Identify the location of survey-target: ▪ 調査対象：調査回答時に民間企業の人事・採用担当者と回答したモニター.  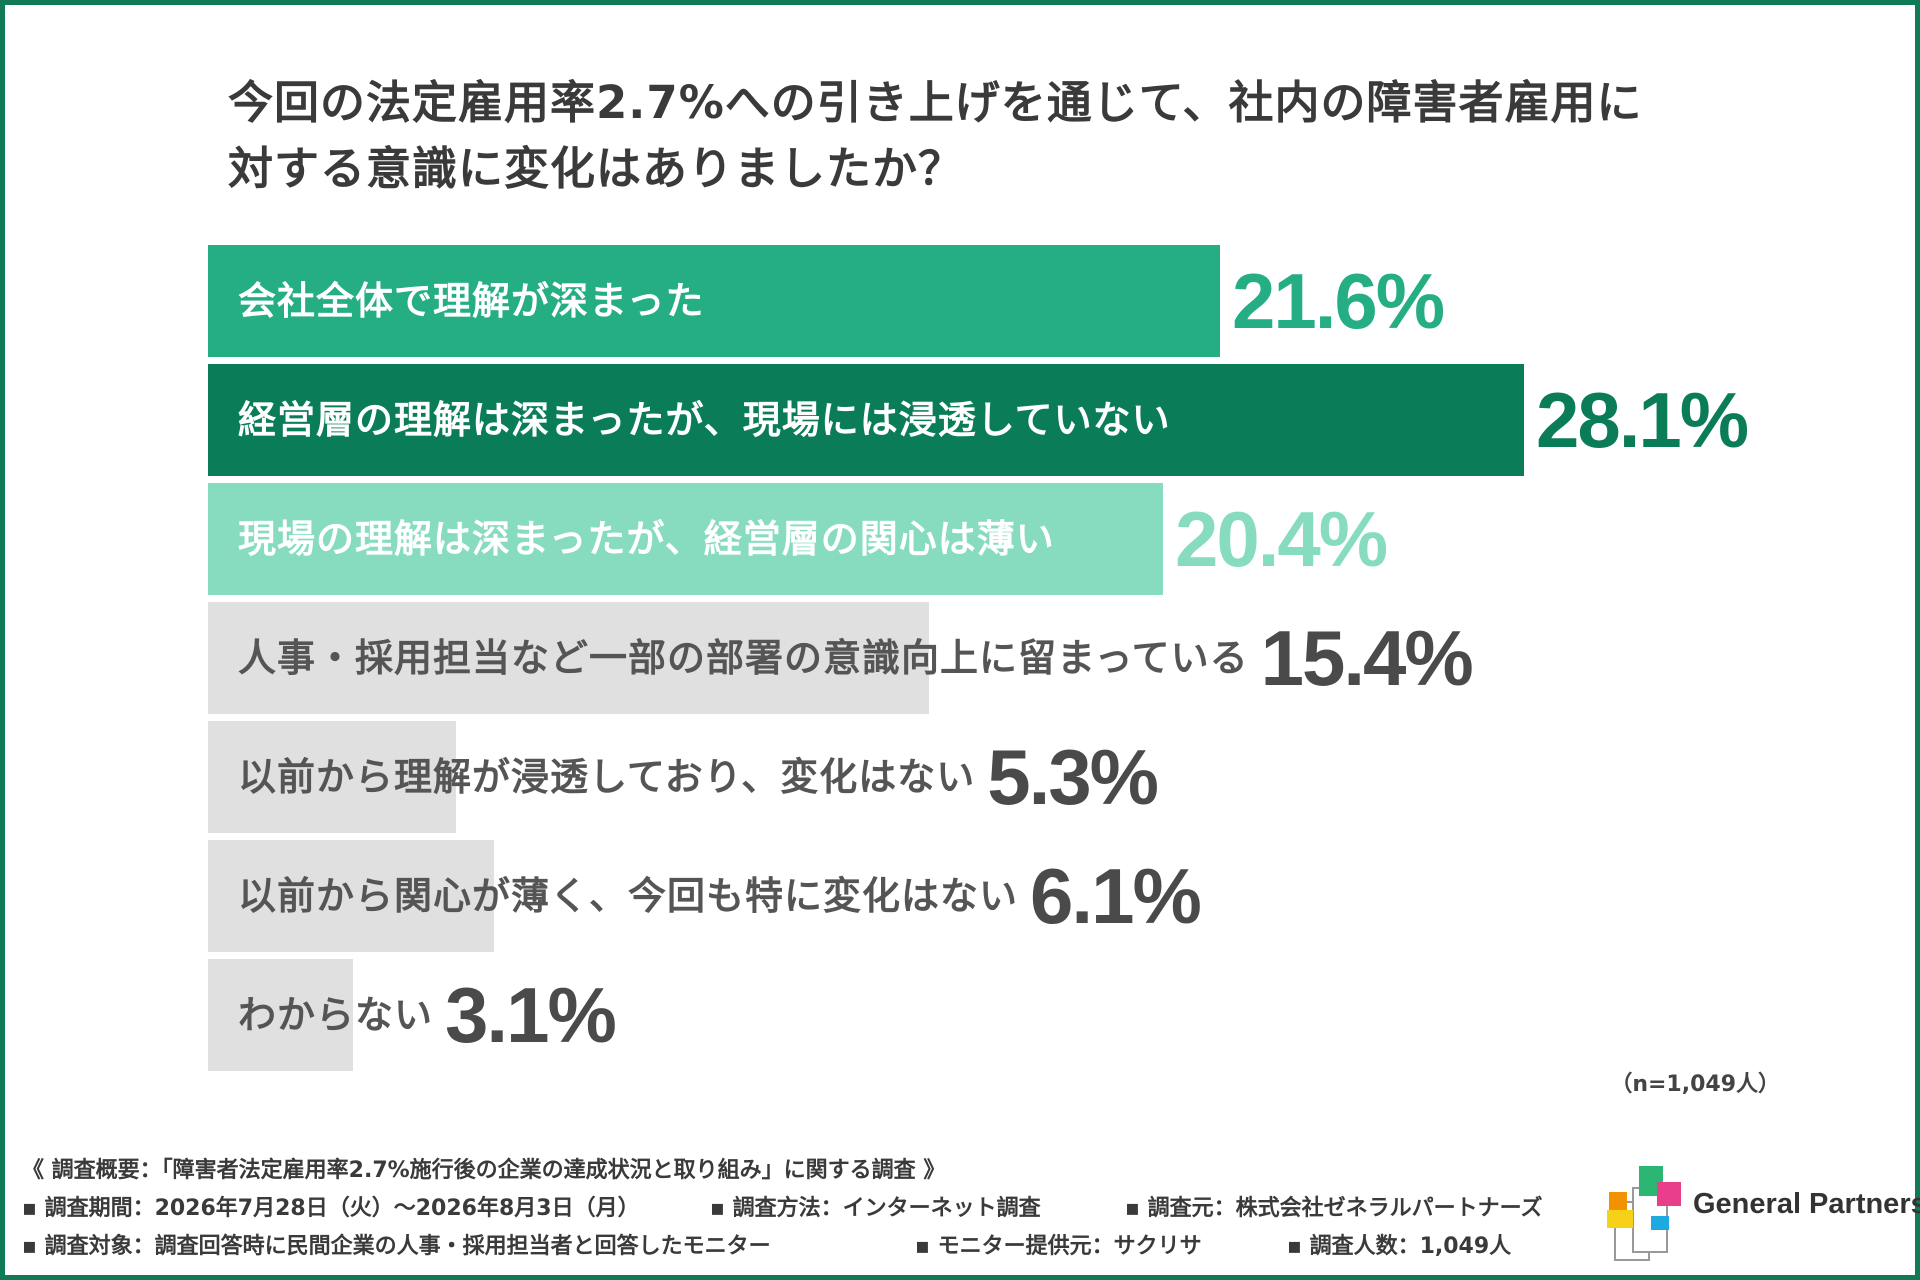
(396, 1246).